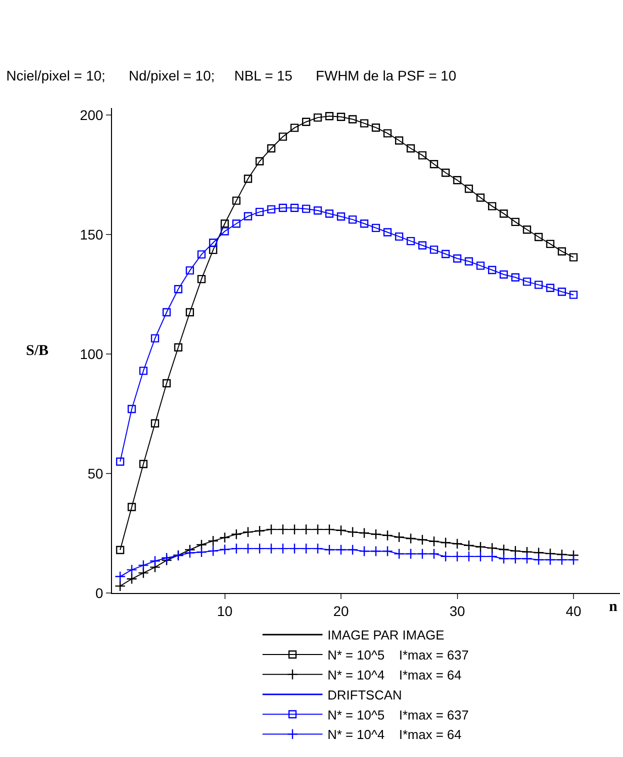 The image size is (623, 757). I want to click on y-tick-label: 100, so click(92, 354).